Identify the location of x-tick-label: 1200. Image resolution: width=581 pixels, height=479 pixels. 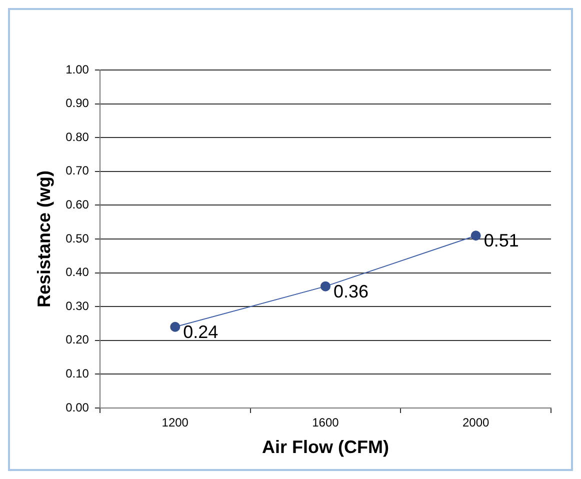
(175, 423).